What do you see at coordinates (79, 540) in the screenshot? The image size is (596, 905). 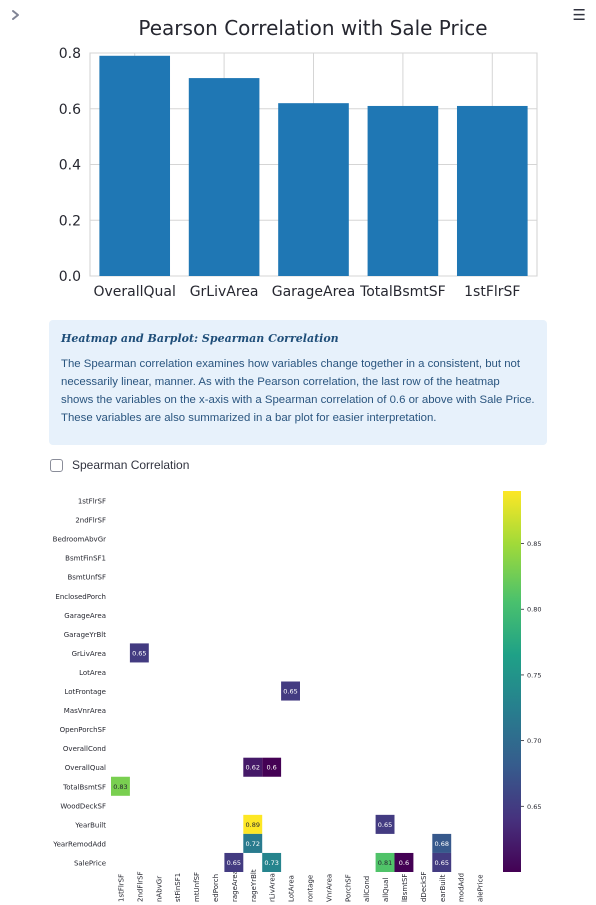 I see `row-label: BedroomAbvGr` at bounding box center [79, 540].